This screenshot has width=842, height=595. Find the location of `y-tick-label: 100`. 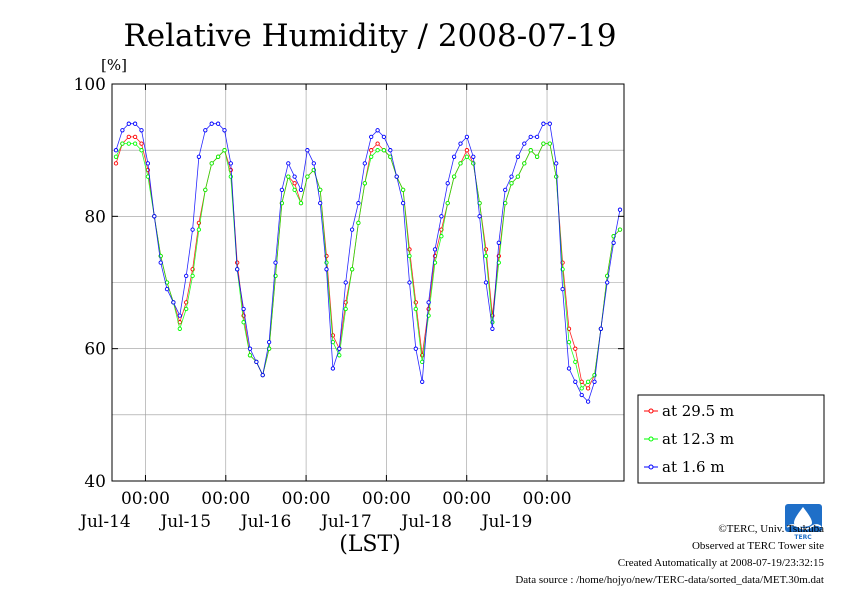

y-tick-label: 100 is located at coordinates (90, 85).